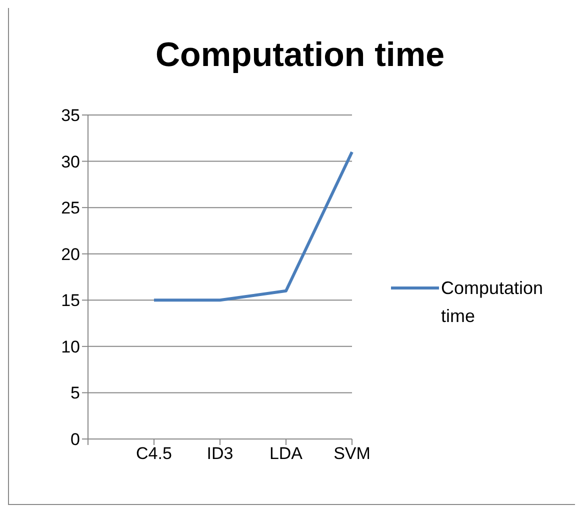 Image resolution: width=582 pixels, height=510 pixels. I want to click on y-tick-label: 15, so click(70, 300).